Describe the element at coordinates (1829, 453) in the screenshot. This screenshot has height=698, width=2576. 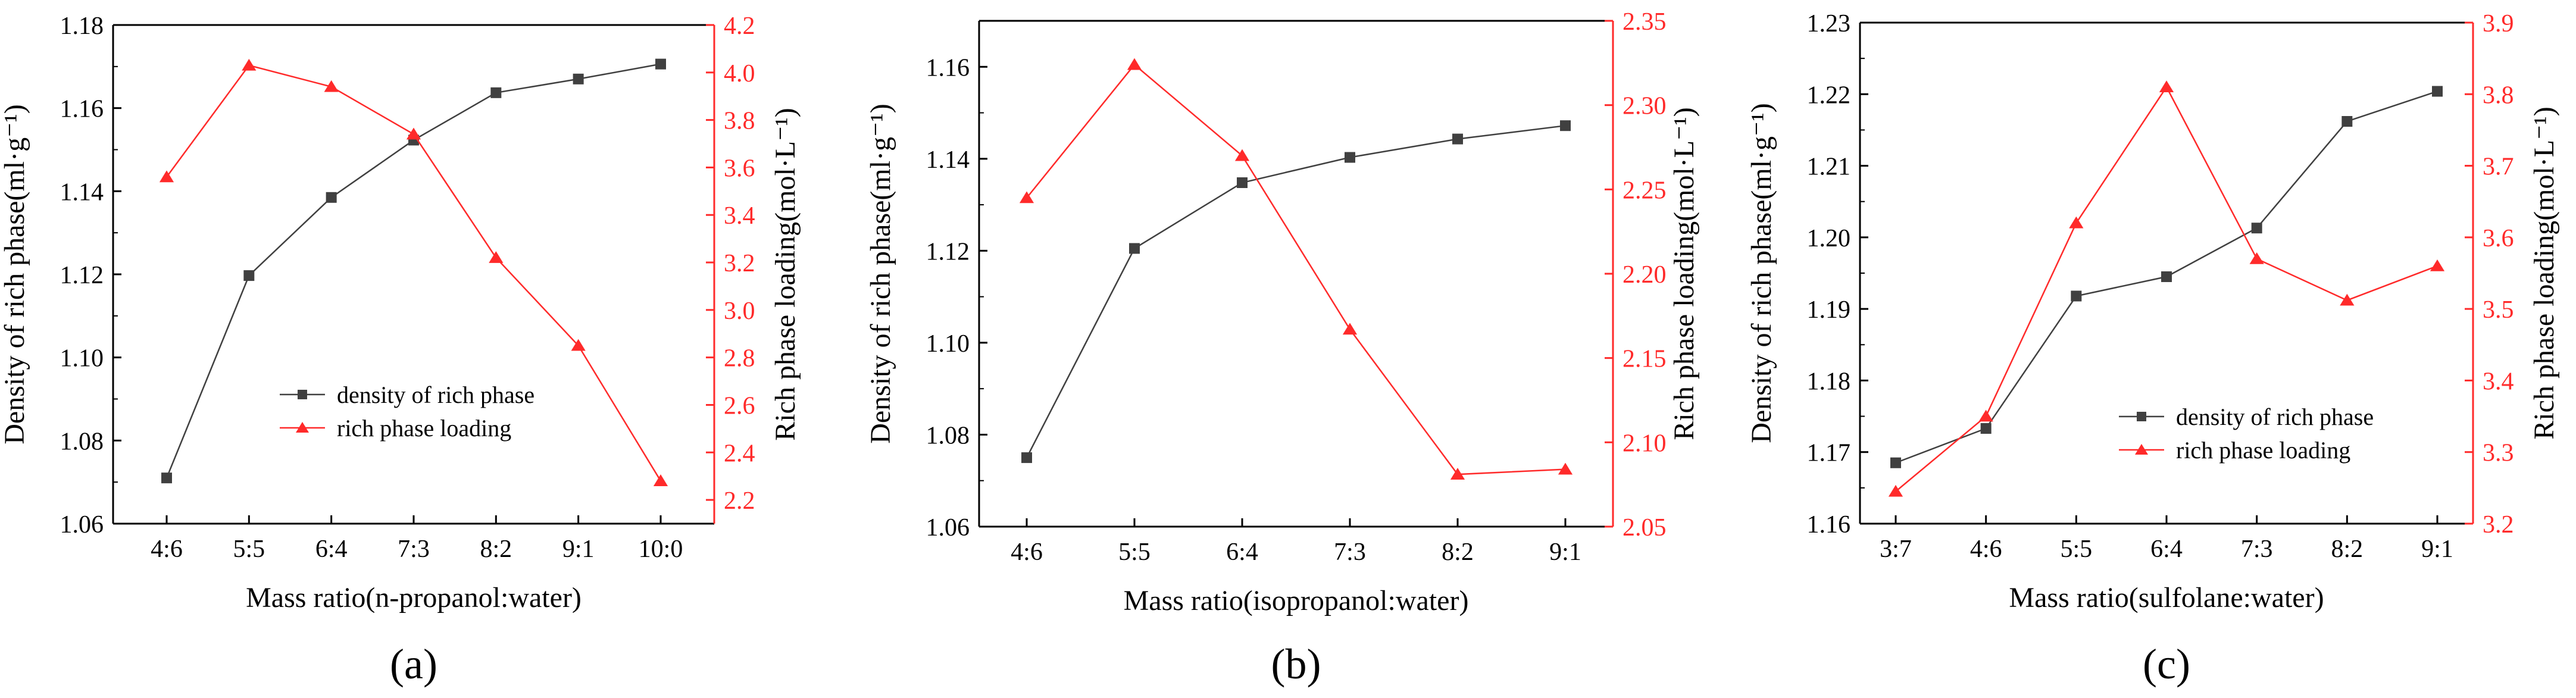
I see `left-y-tick-label: 1.17` at that location.